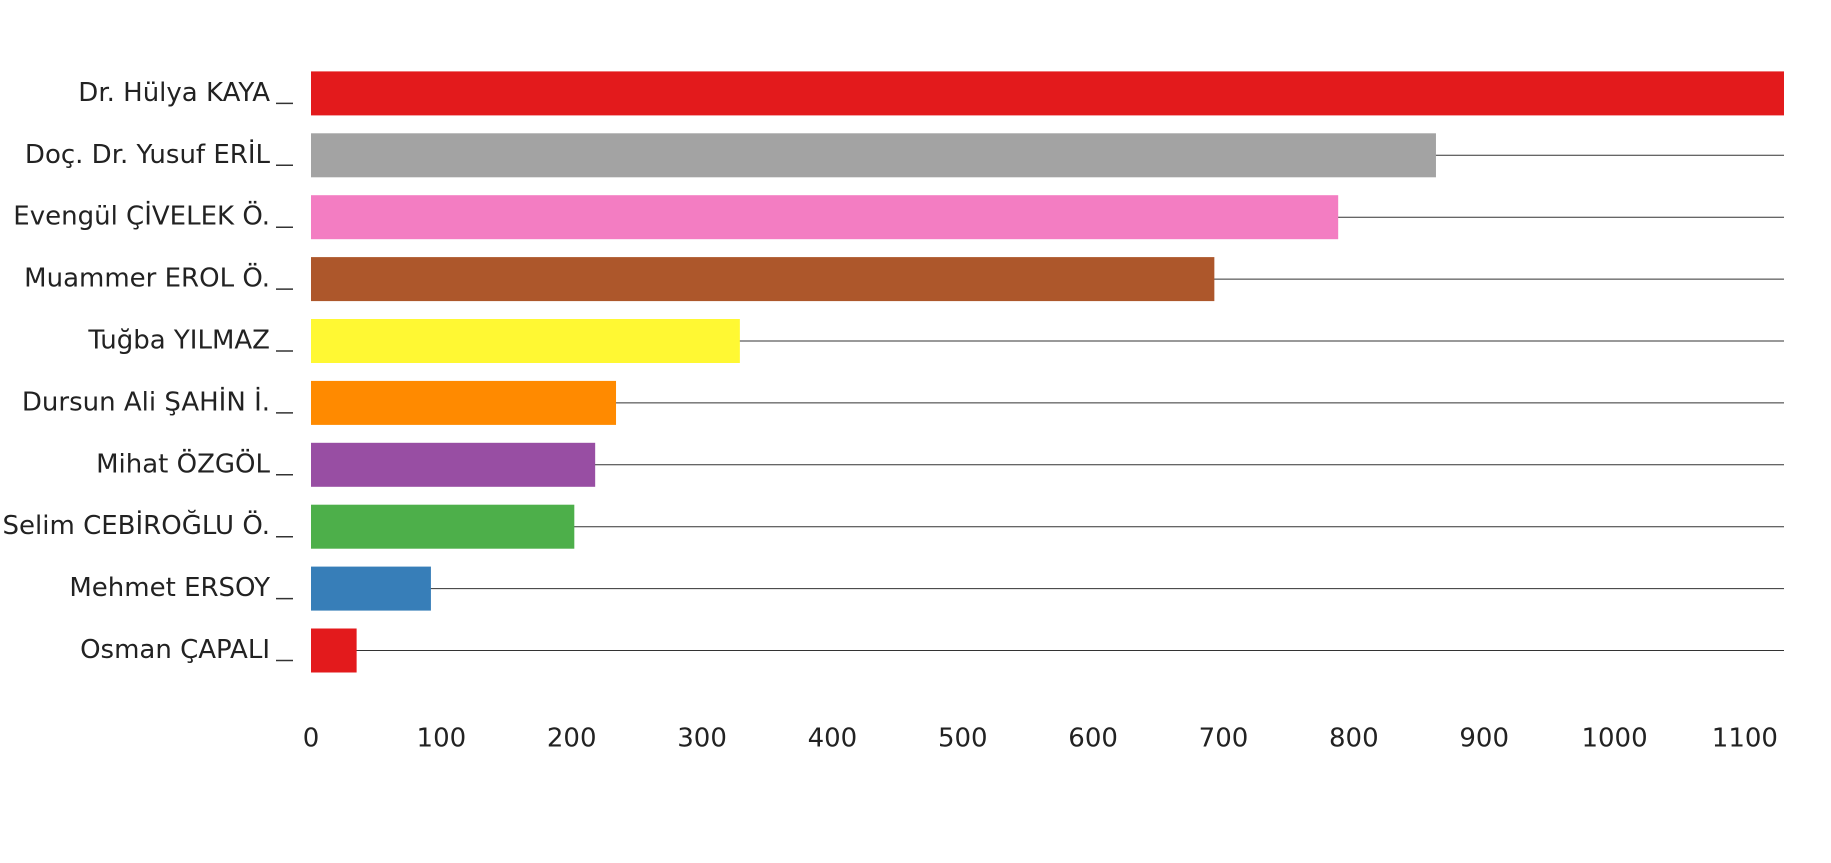 This screenshot has width=1831, height=863. What do you see at coordinates (136, 525) in the screenshot?
I see `y-tick-label: Selim CEBİROĞLU Ö.` at bounding box center [136, 525].